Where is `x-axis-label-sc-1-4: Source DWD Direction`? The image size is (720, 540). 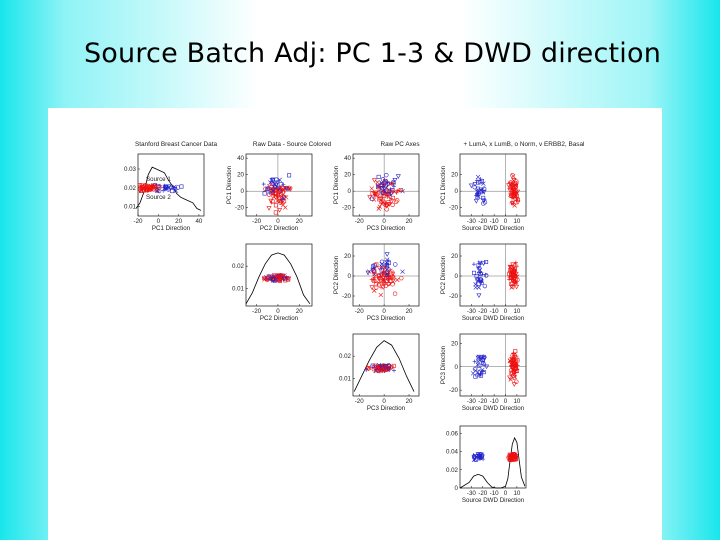
x-axis-label-sc-1-4: Source DWD Direction is located at coordinates (493, 228).